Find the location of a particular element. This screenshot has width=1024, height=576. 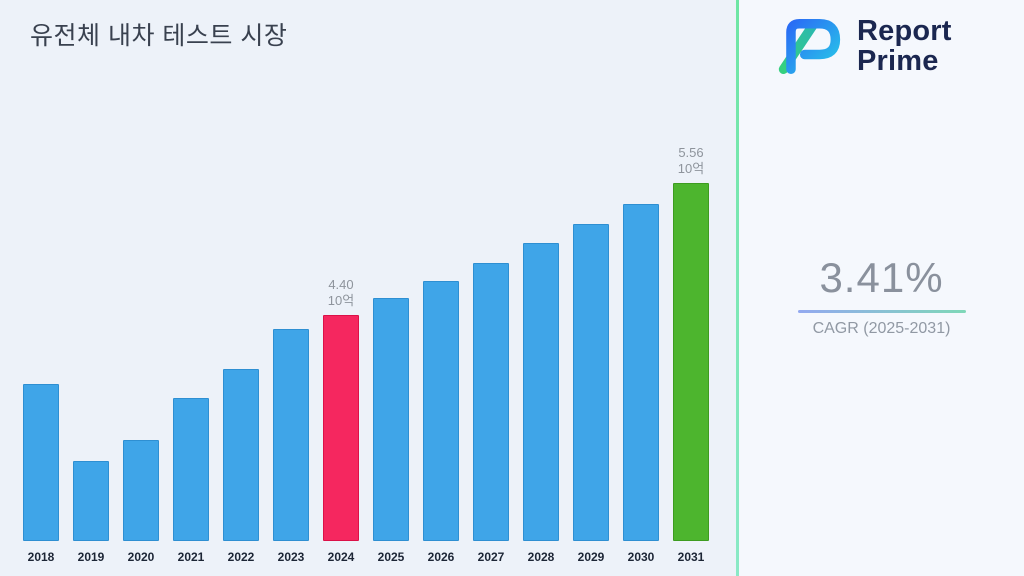

bar-2027 is located at coordinates (491, 402).